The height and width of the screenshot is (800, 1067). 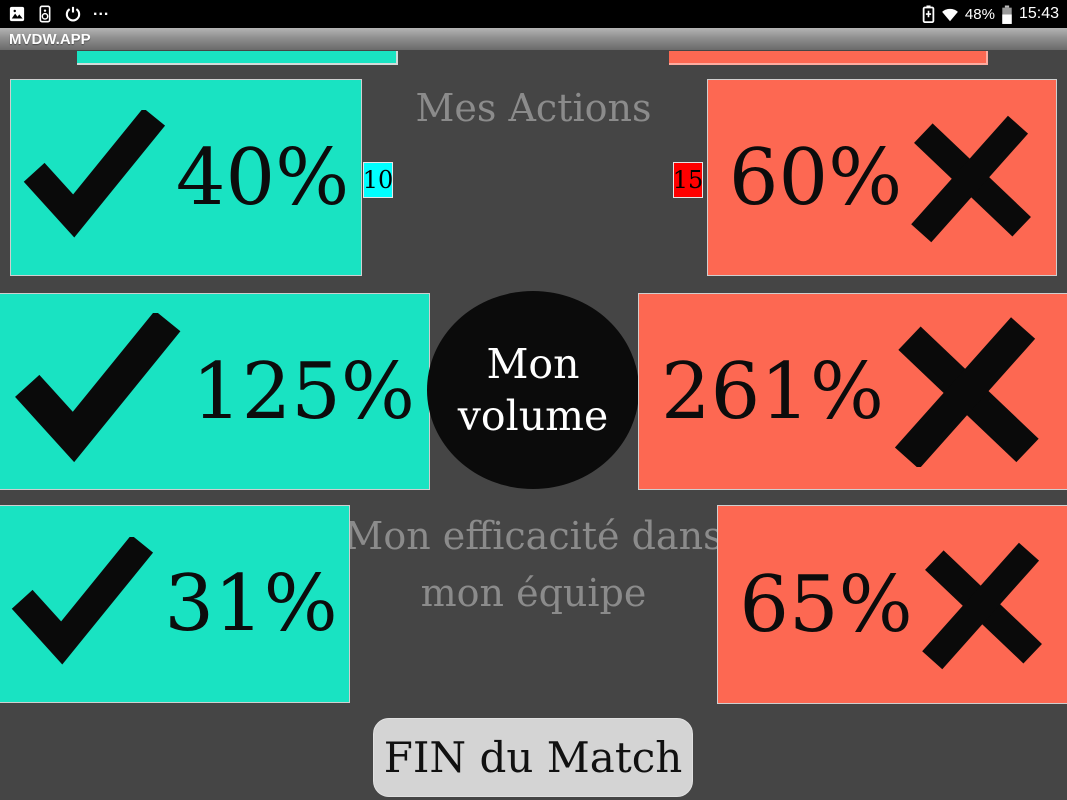 I want to click on image-icon, so click(x=17, y=14).